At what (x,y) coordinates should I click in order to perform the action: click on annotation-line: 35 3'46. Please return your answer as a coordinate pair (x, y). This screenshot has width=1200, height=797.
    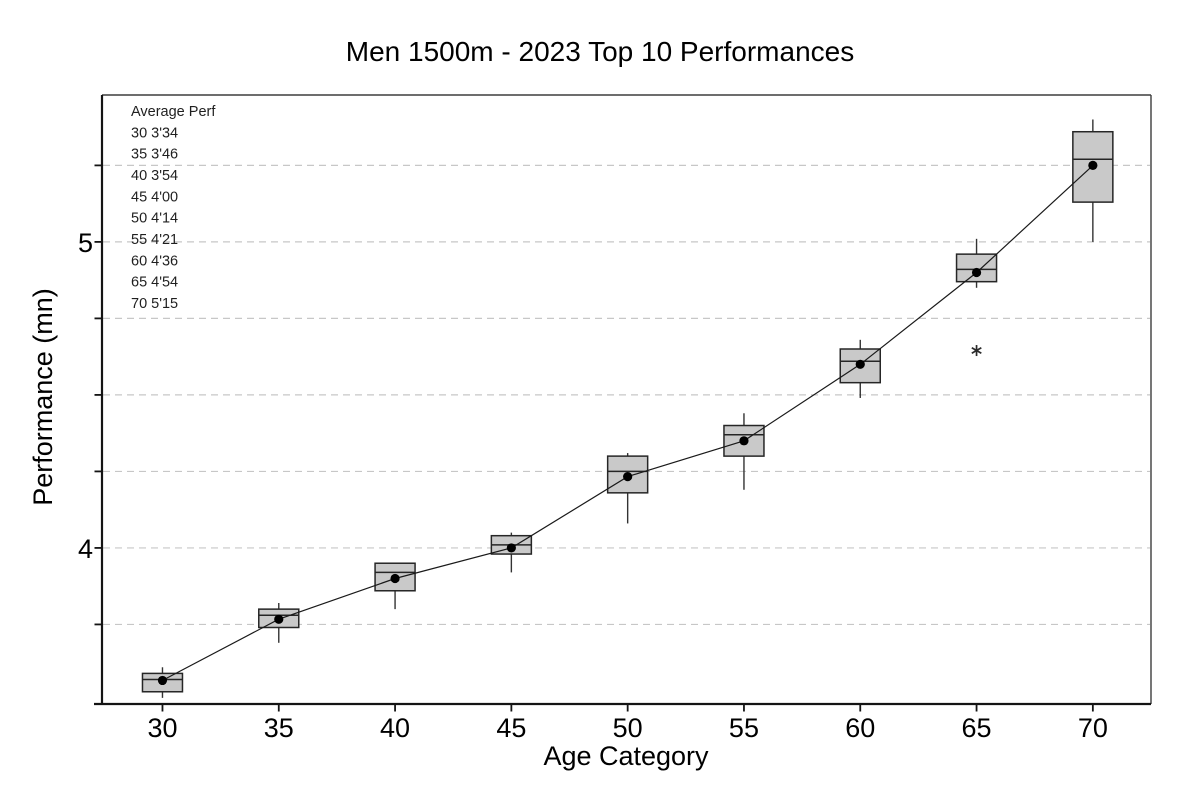
    Looking at the image, I should click on (154, 155).